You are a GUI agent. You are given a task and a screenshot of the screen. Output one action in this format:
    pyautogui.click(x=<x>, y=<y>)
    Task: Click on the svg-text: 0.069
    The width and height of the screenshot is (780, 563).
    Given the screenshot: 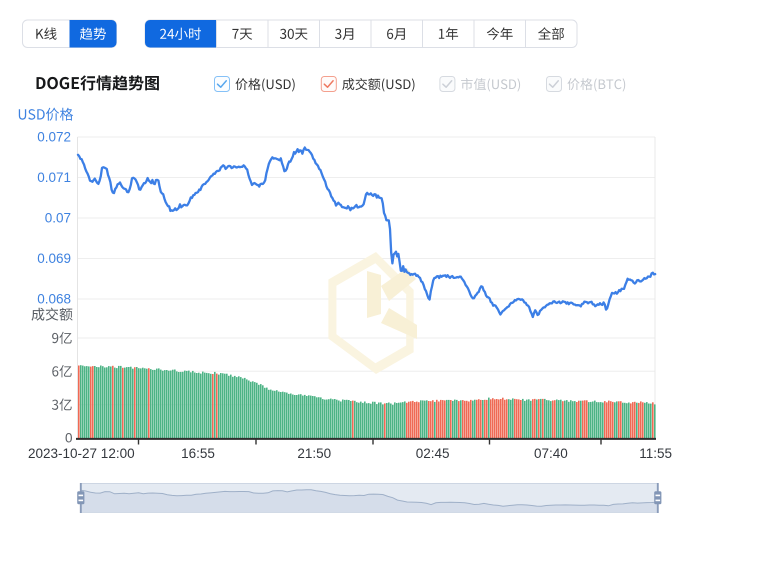 What is the action you would take?
    pyautogui.click(x=54, y=258)
    